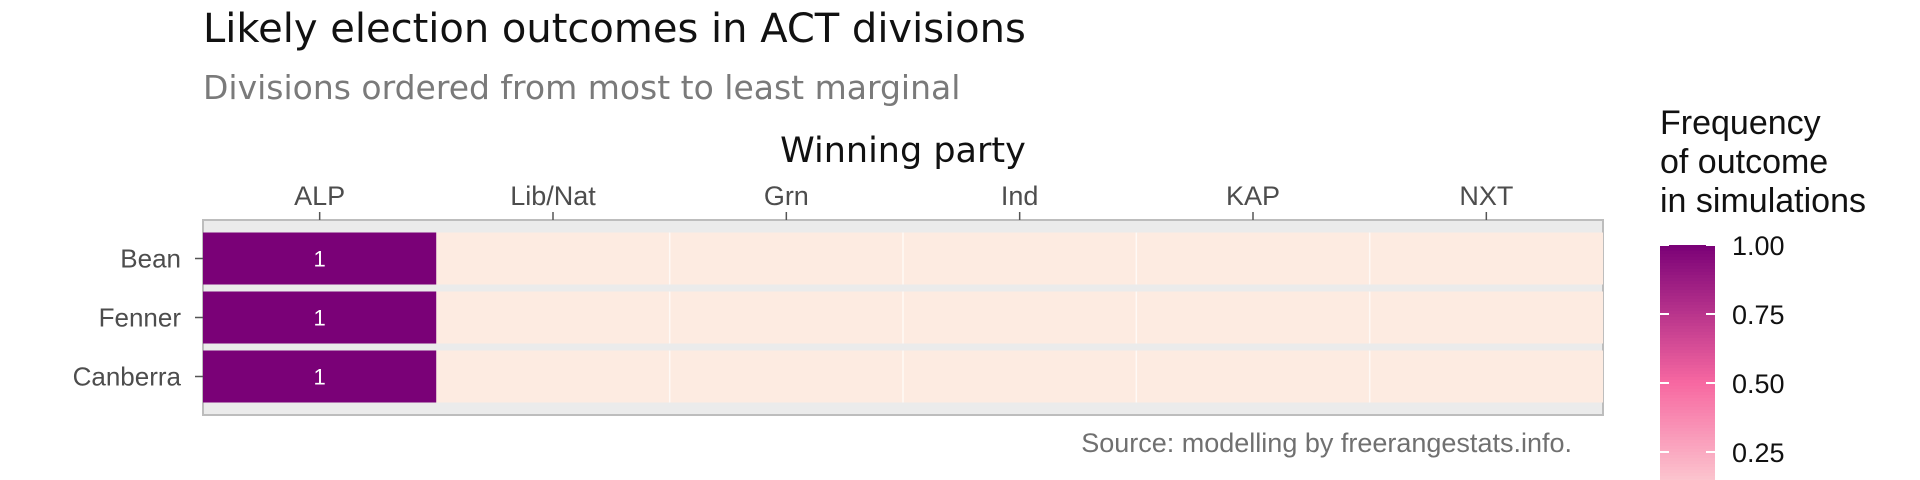 The image size is (1920, 480). I want to click on x-tick-label: KAP, so click(1253, 196).